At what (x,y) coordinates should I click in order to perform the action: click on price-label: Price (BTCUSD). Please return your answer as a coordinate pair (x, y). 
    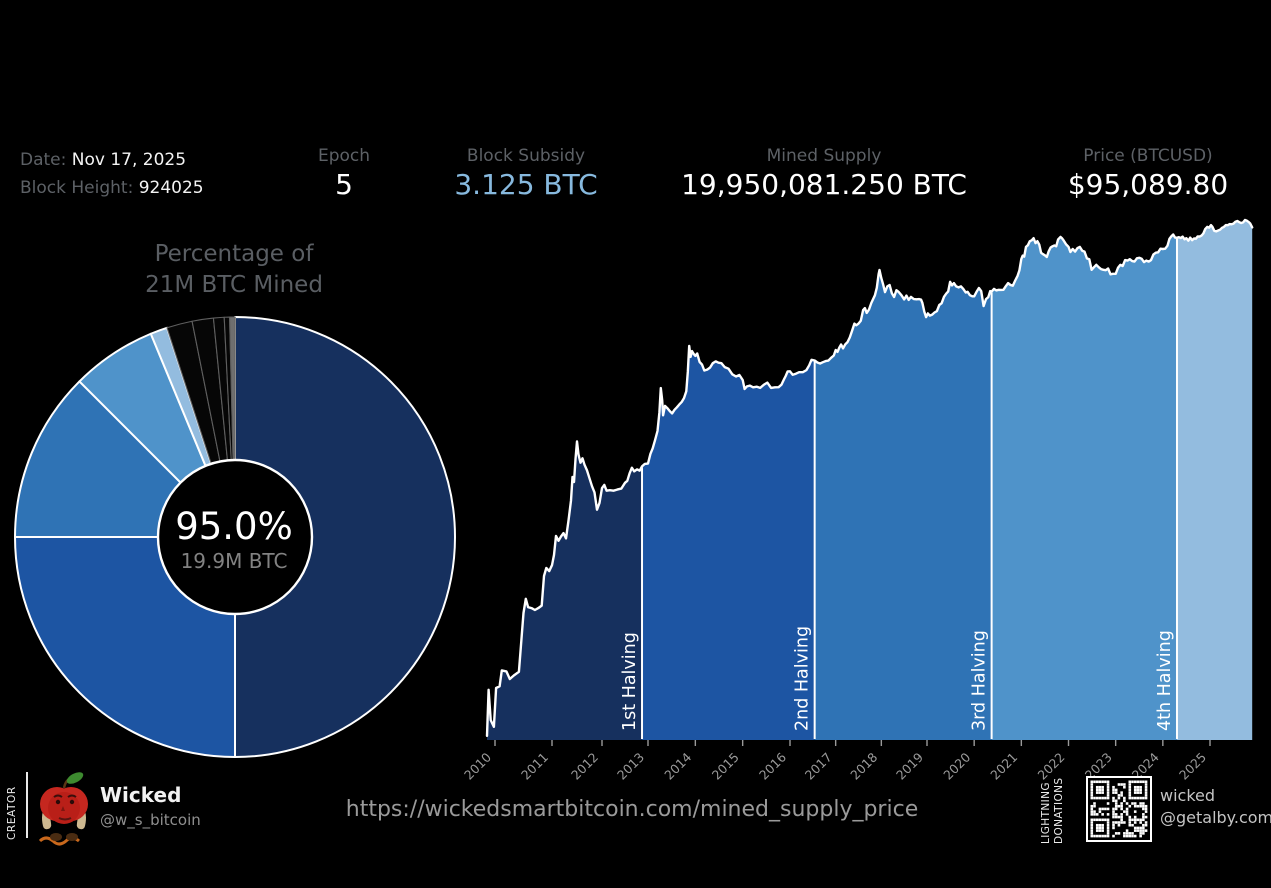
    Looking at the image, I should click on (1148, 156).